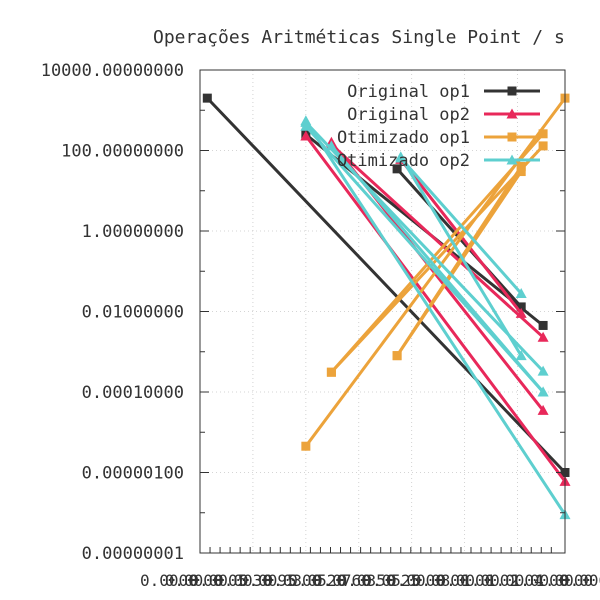 Image resolution: width=600 pixels, height=600 pixels. I want to click on chart-title: Operações Aritméticas Single Point / s, so click(359, 37).